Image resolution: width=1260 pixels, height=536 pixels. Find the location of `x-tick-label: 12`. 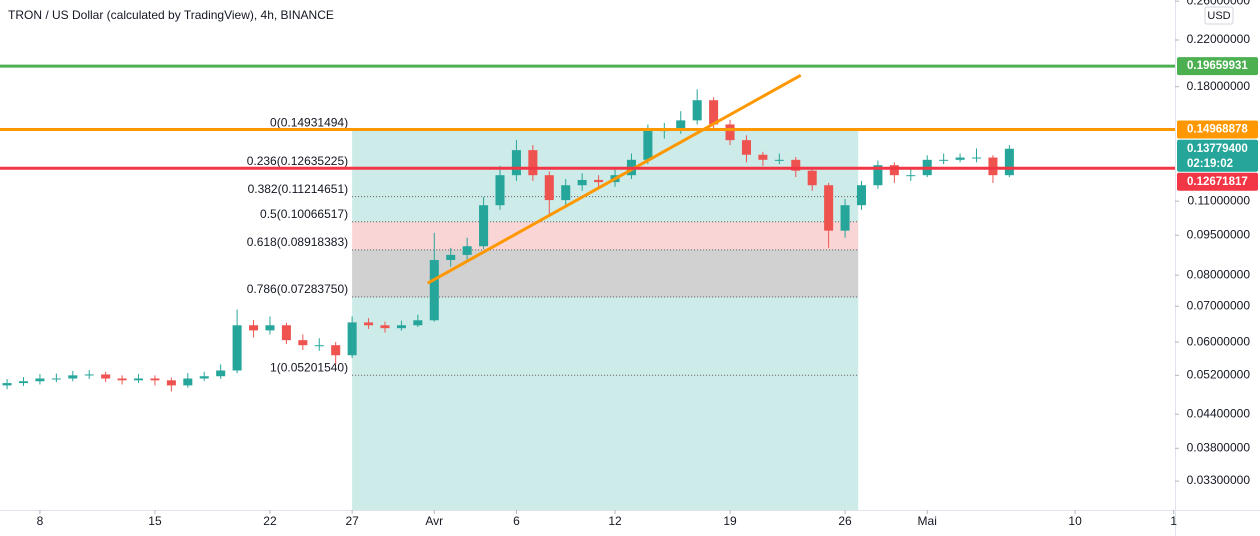

x-tick-label: 12 is located at coordinates (615, 521).